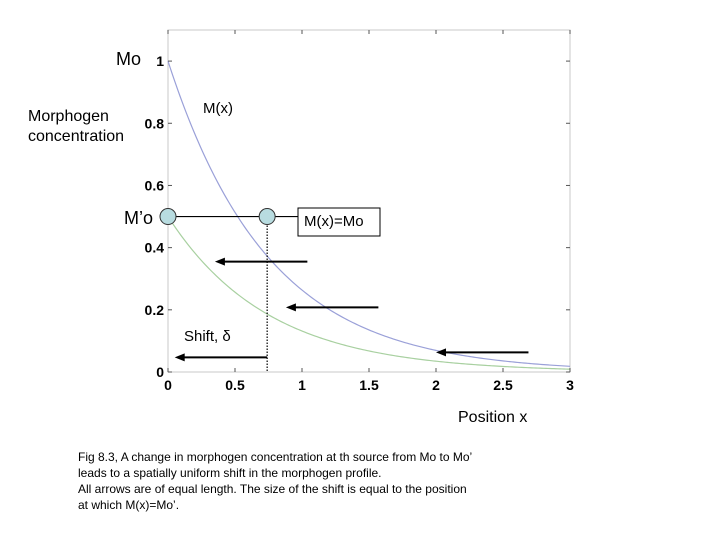  Describe the element at coordinates (207, 336) in the screenshot. I see `shift-label: Shift, δ` at that location.